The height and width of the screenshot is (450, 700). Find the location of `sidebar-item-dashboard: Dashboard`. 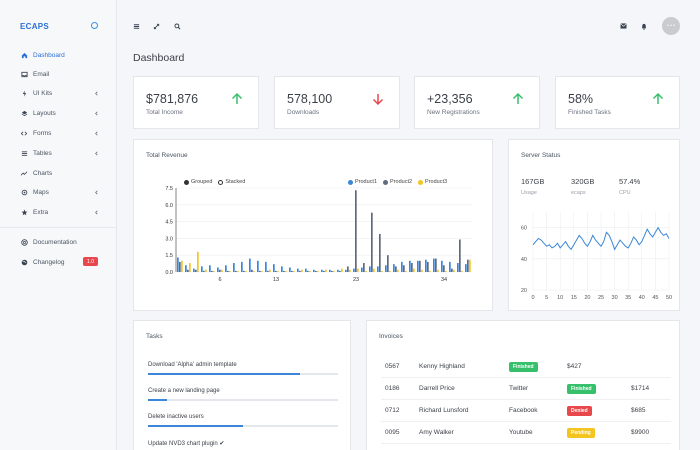

sidebar-item-dashboard: Dashboard is located at coordinates (65, 55).